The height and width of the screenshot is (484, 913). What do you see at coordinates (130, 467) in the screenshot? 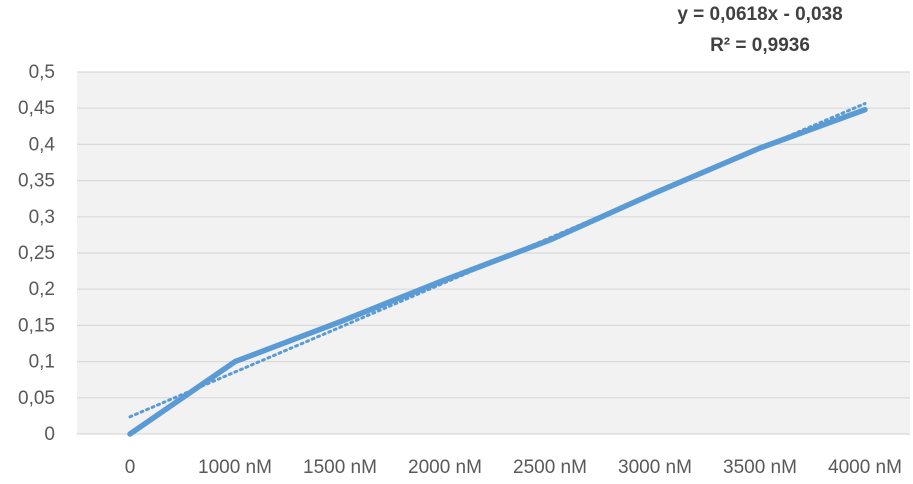
I see `x-tick-label: 0` at bounding box center [130, 467].